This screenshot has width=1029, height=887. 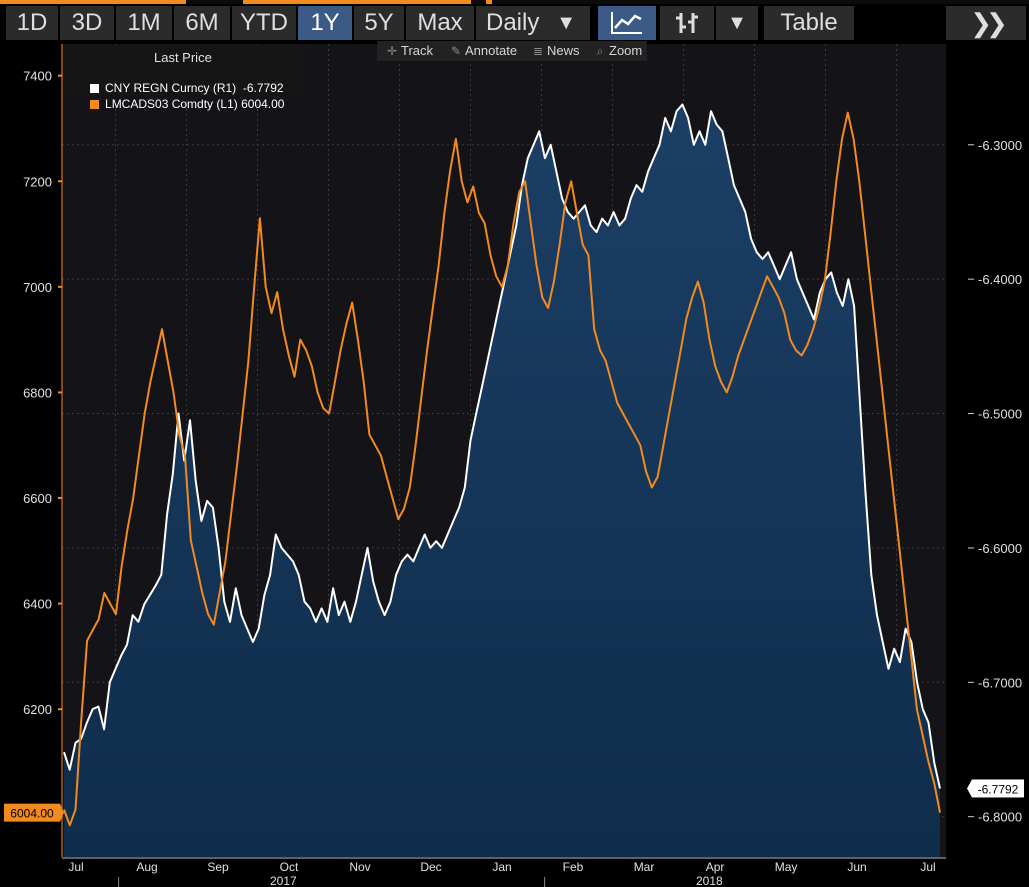 I want to click on legend-axis-cny: (R1), so click(x=224, y=88).